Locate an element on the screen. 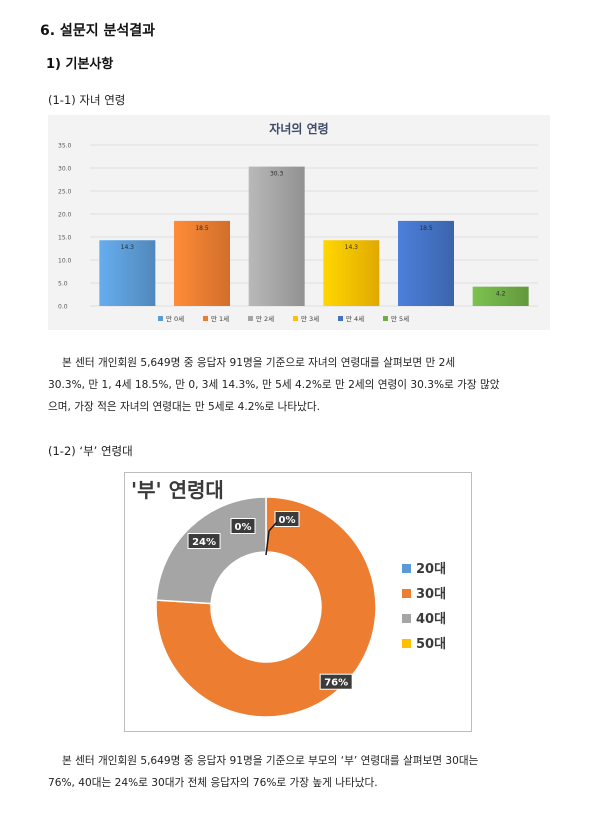 This screenshot has height=820, width=601. chart-title: '부' 연령대 is located at coordinates (177, 490).